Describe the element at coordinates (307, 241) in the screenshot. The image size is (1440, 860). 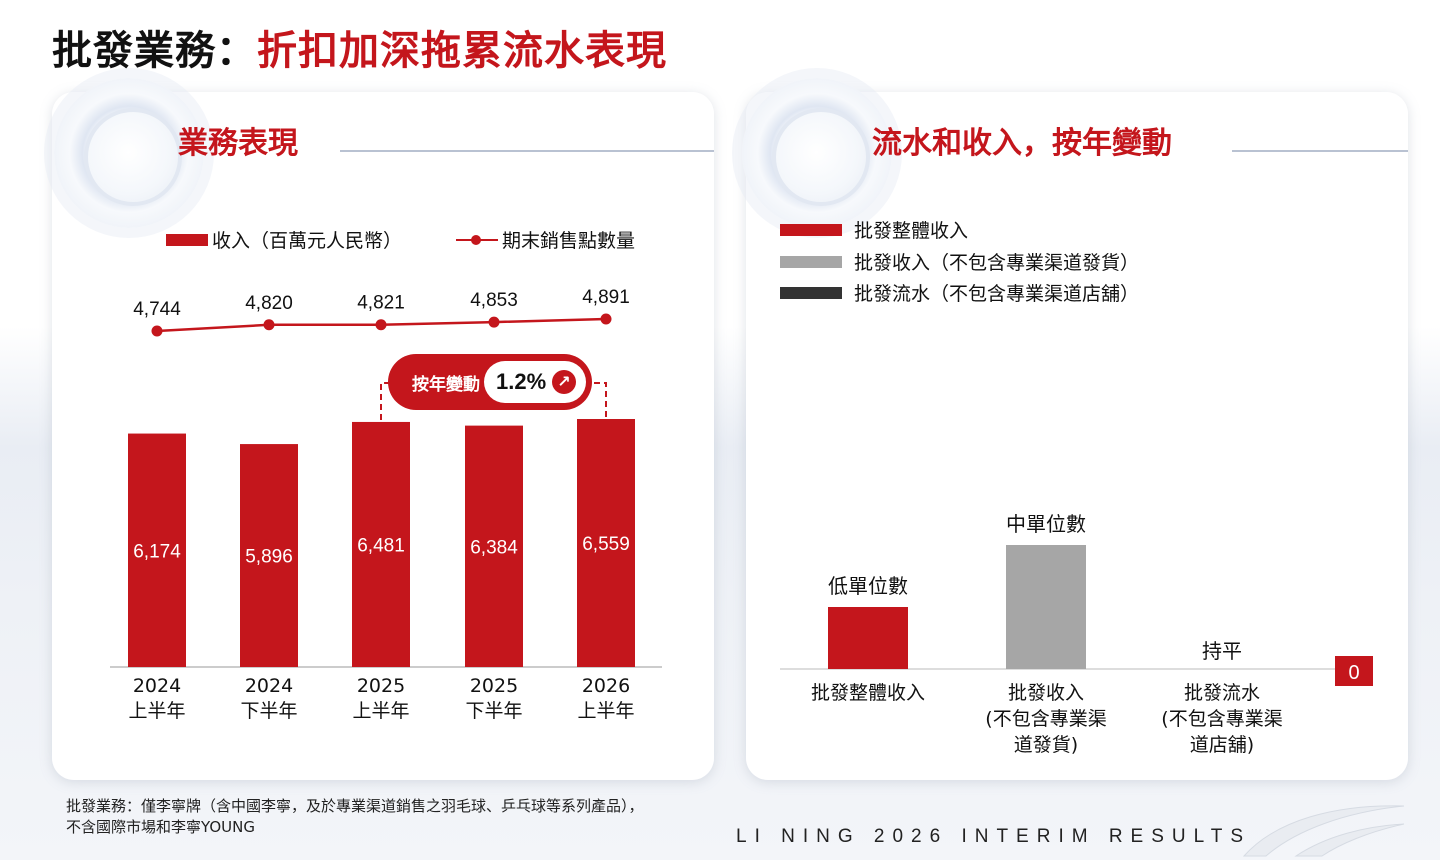
I see `legend-revenue-label: 收入（百萬元人民幣）` at that location.